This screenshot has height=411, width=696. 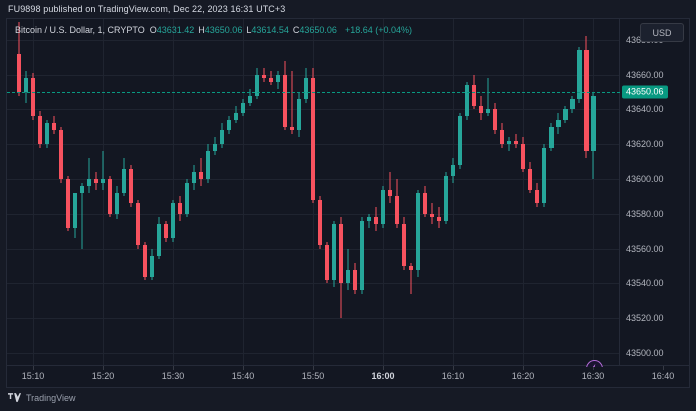 I want to click on grid-line-vertical, so click(x=103, y=193).